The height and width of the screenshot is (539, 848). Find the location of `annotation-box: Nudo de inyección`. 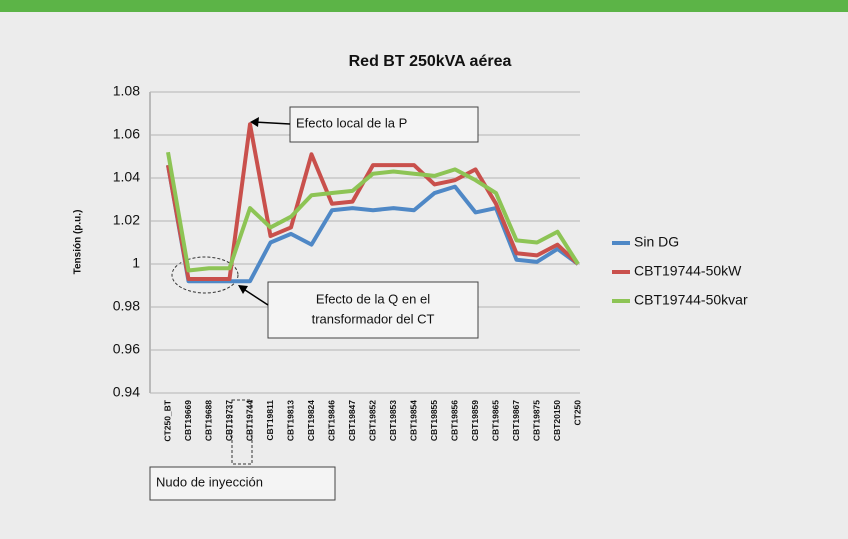

annotation-box: Nudo de inyección is located at coordinates (242, 483).